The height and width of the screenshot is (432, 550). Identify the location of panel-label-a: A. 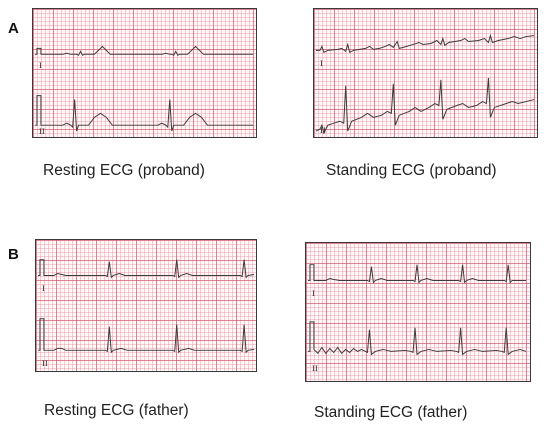
(13, 28).